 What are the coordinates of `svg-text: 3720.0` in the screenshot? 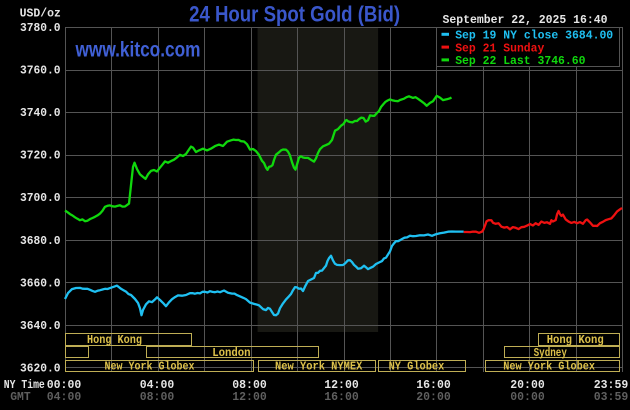 It's located at (40, 156).